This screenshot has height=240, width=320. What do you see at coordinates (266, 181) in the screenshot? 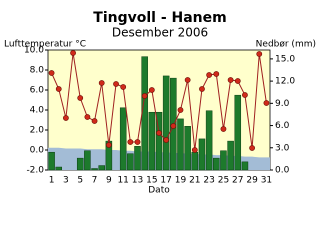
I see `x-tick-label: 31` at bounding box center [266, 181].